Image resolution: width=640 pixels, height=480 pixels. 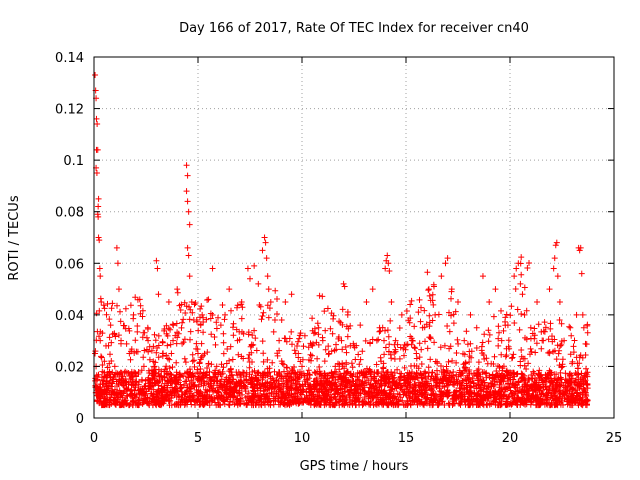 I want to click on y-tick-label: 0.1, so click(x=73, y=161).